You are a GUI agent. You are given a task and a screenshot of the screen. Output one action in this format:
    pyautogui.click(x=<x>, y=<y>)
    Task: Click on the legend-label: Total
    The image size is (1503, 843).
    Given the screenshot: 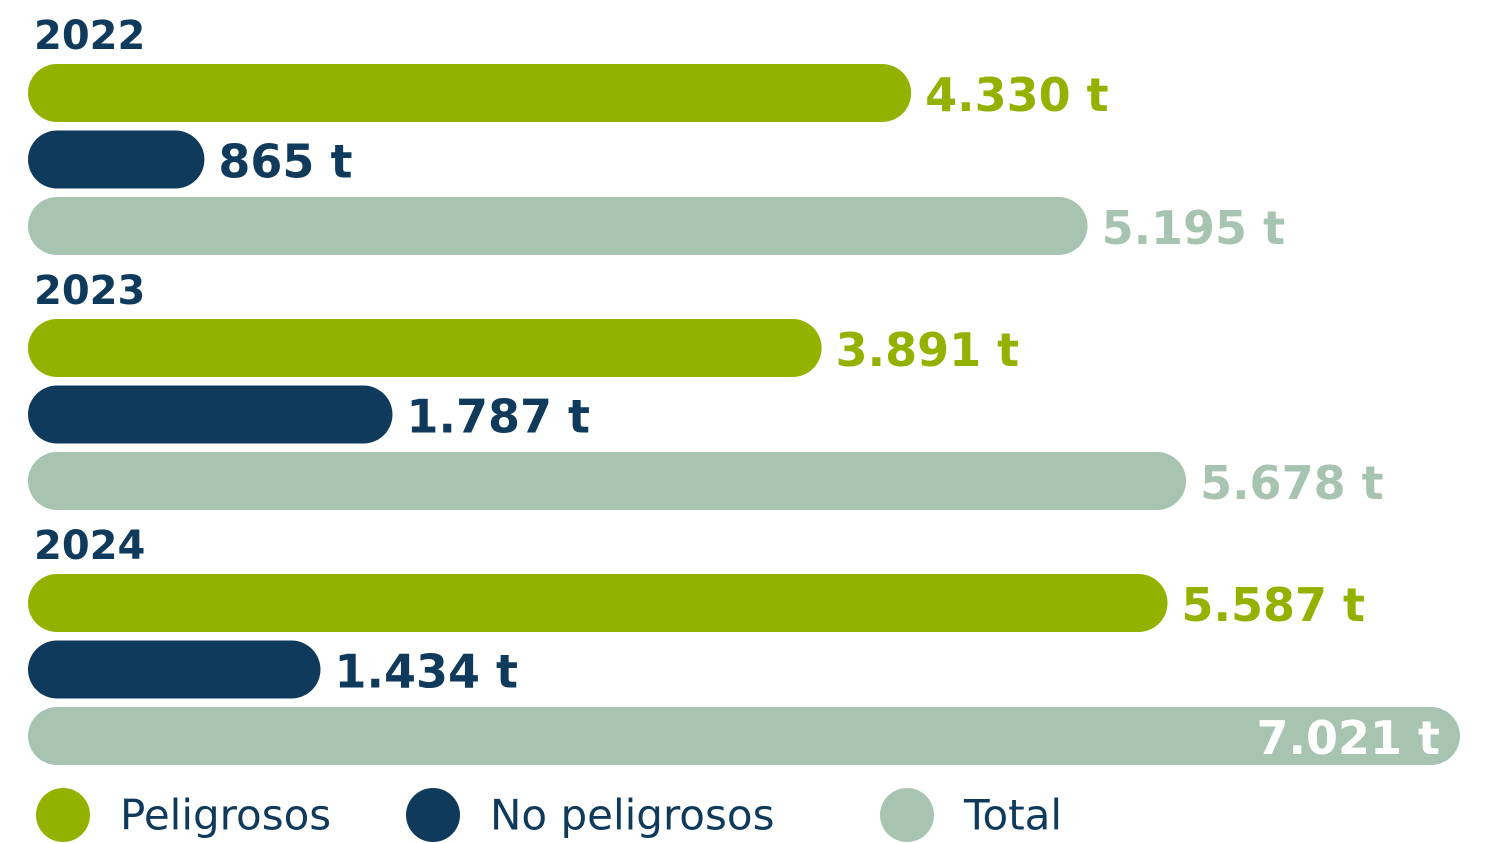 What is the action you would take?
    pyautogui.click(x=1012, y=815)
    